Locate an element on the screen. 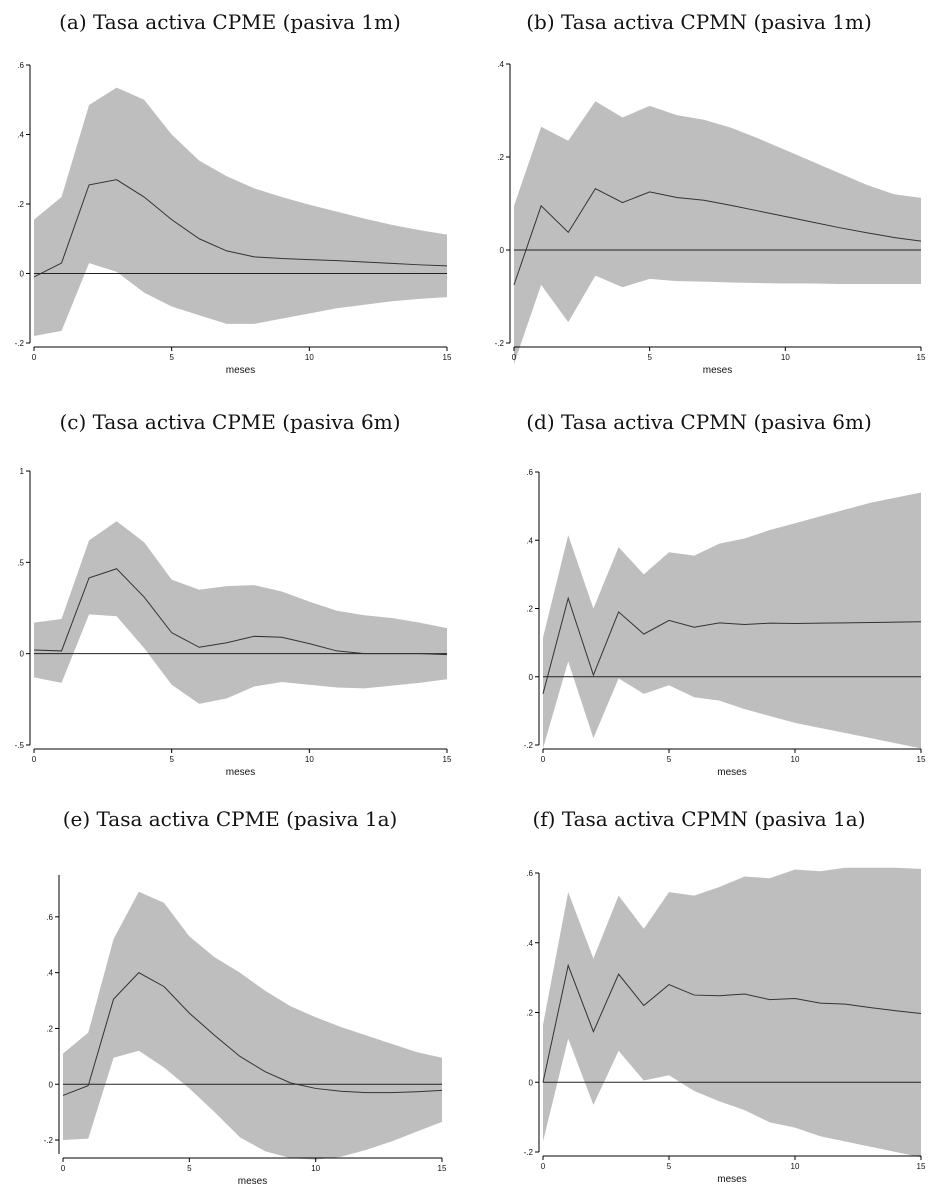 The image size is (928, 1189). chart-svg: -.2 0 .2 .4 0 5 10 15 meses is located at coordinates (710, 218).